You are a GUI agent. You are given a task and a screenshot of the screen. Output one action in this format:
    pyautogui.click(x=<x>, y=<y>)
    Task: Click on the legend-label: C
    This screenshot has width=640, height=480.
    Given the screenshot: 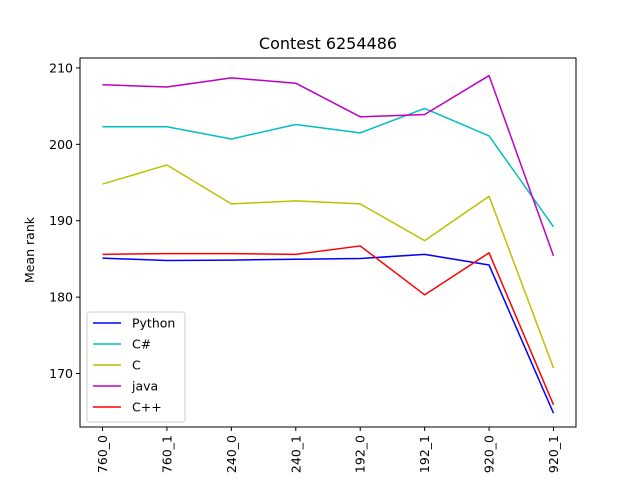 What is the action you would take?
    pyautogui.click(x=136, y=365)
    